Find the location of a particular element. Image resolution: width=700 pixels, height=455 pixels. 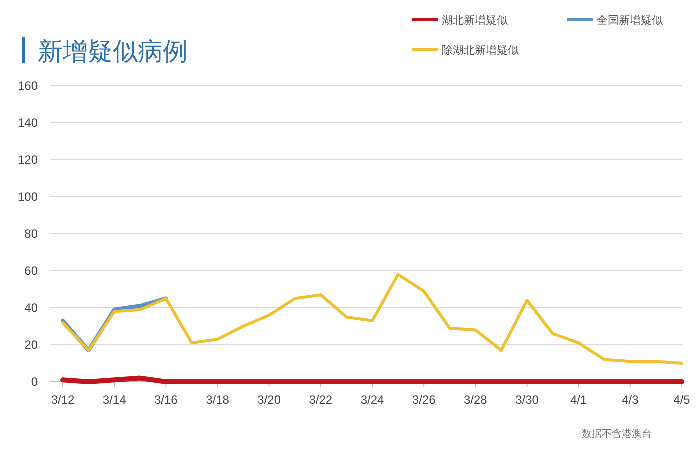

x-tick-label: 3/20 is located at coordinates (270, 400).